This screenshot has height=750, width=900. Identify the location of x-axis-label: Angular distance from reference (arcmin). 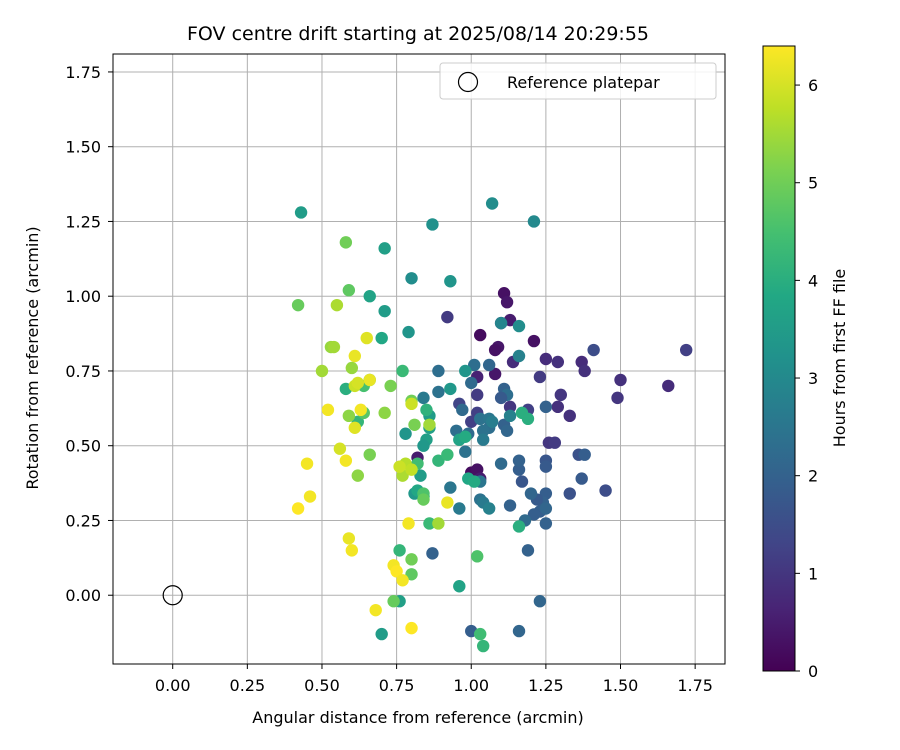
(417, 717).